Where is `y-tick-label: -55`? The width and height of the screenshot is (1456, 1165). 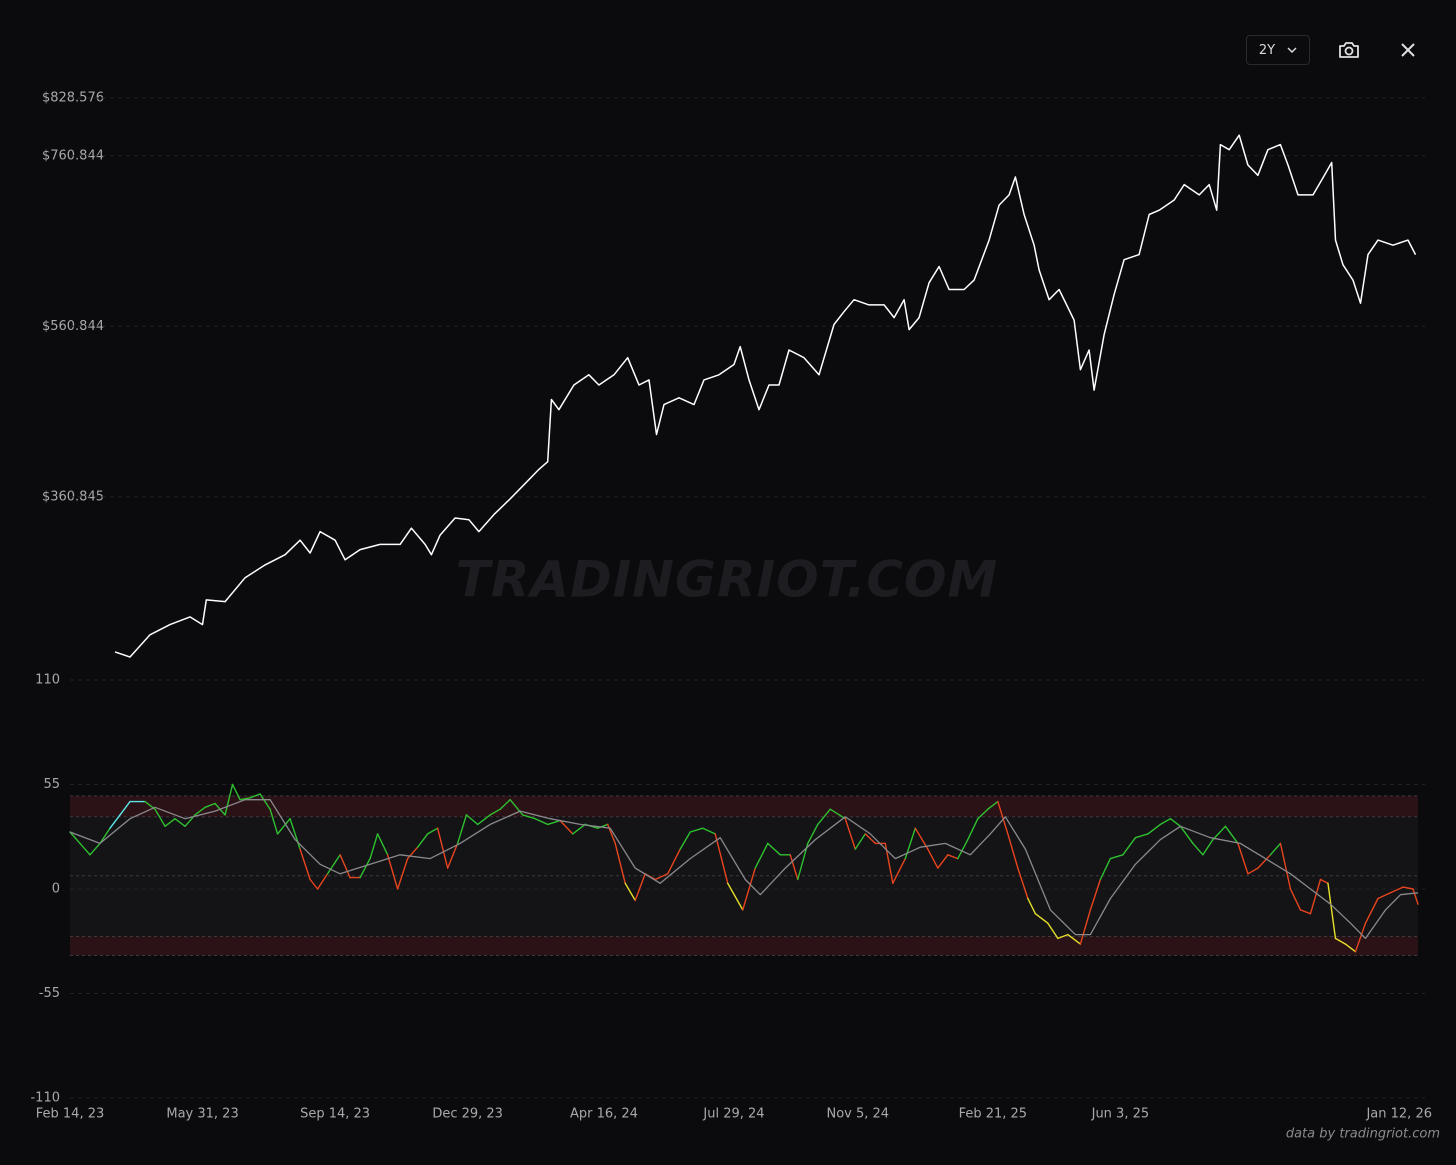 y-tick-label: -55 is located at coordinates (49, 993).